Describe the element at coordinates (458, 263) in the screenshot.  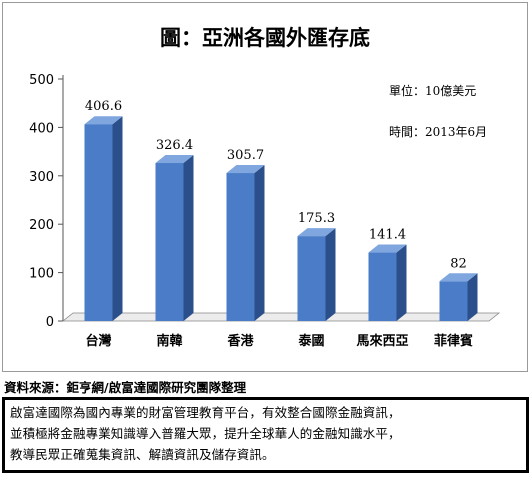
I see `data-label: 82` at that location.